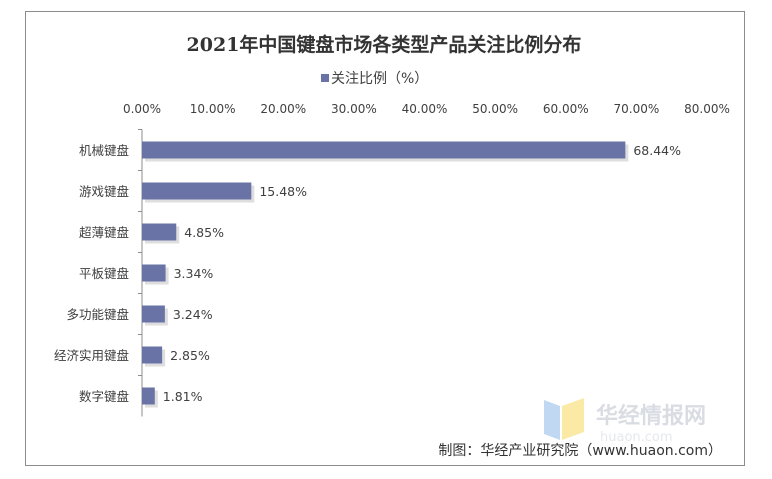  Describe the element at coordinates (104, 150) in the screenshot. I see `category-label: 机械键盘` at that location.